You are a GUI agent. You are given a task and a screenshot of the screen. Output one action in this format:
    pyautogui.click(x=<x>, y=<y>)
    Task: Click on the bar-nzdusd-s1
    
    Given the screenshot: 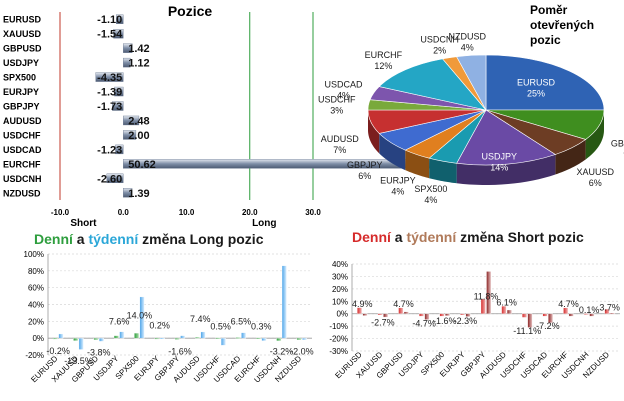 What is the action you would take?
    pyautogui.click(x=299, y=339)
    